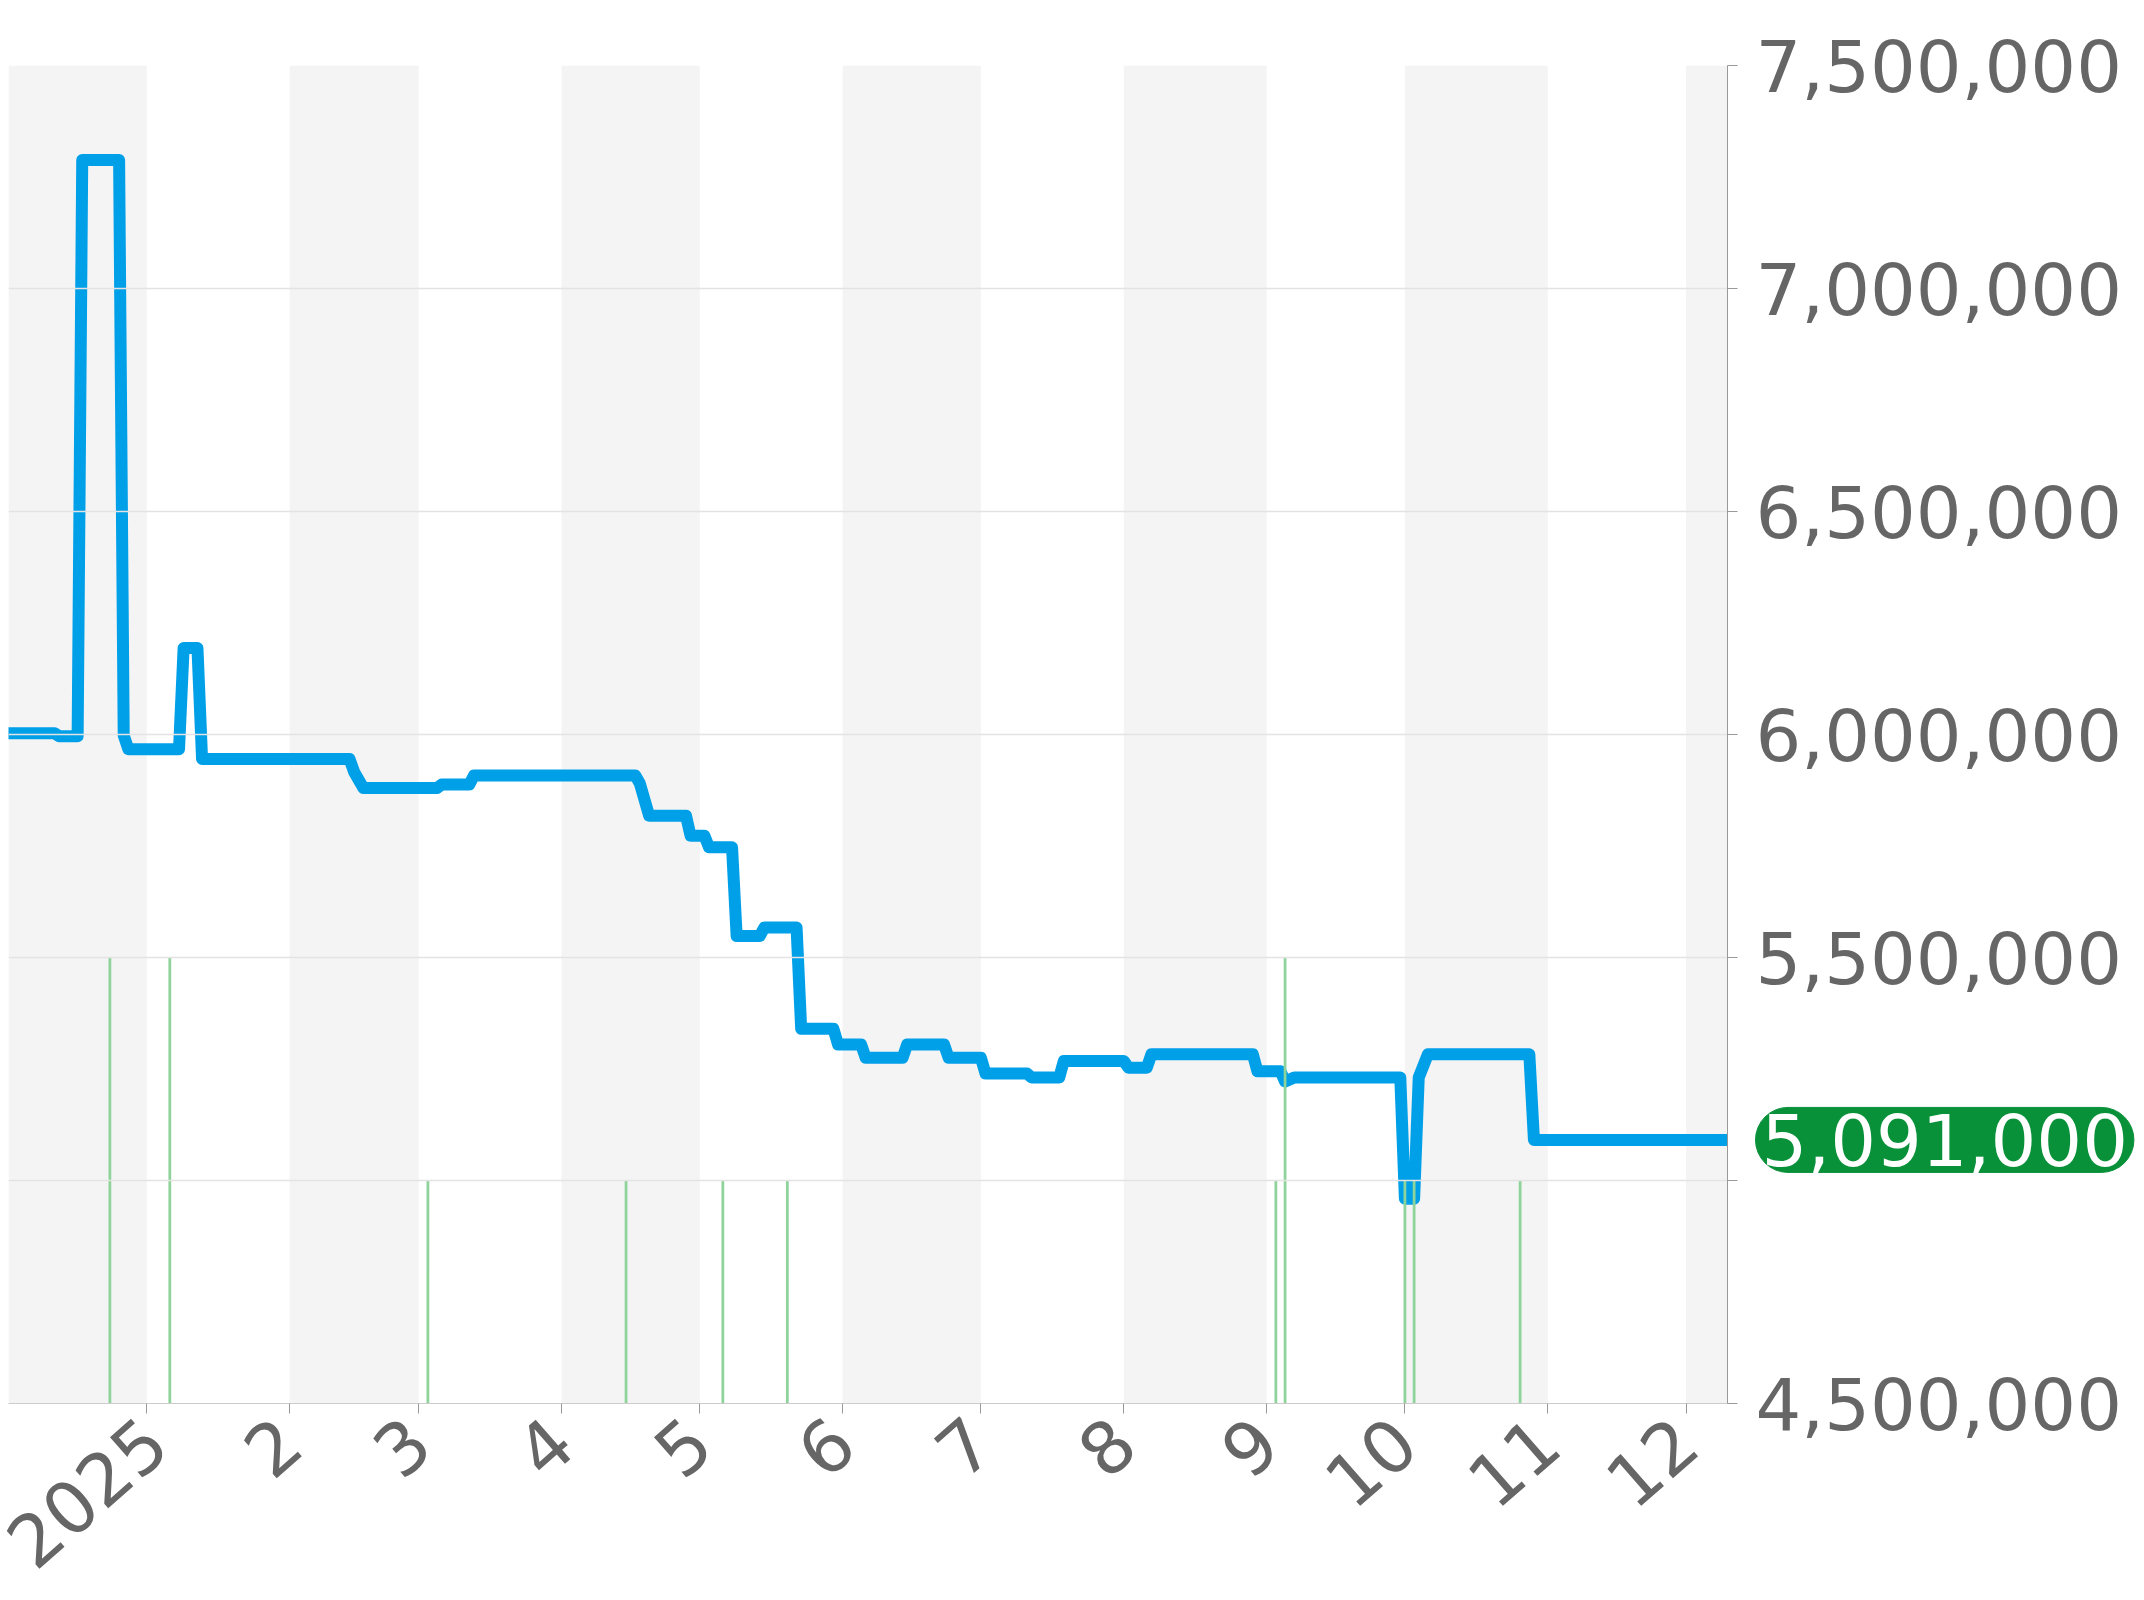 The image size is (2144, 1600). What do you see at coordinates (545, 1448) in the screenshot?
I see `x-tick-label: 4` at bounding box center [545, 1448].